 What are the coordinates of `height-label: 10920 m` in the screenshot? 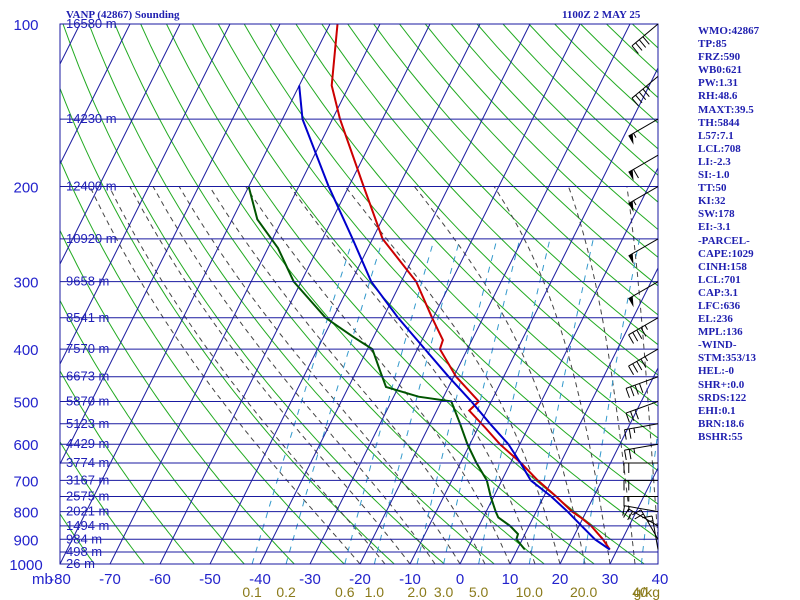 It's located at (91, 238).